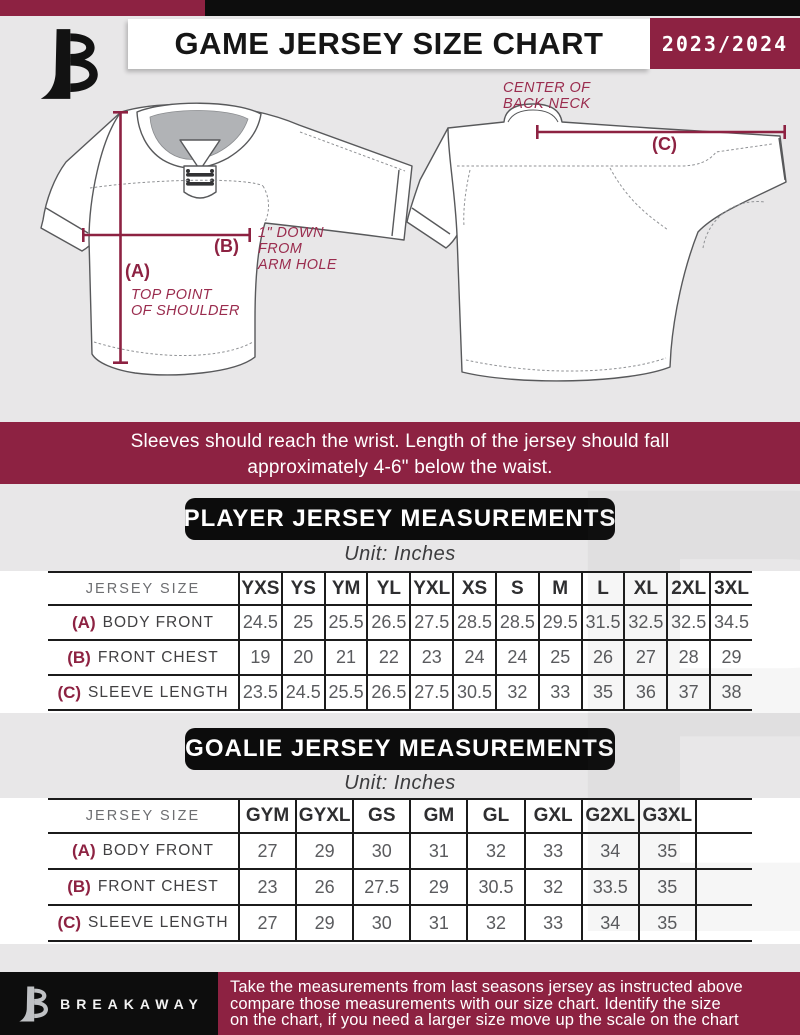 This screenshot has height=1035, width=800. I want to click on row-label-cell: (B) FRONT CHEST, so click(143, 657).